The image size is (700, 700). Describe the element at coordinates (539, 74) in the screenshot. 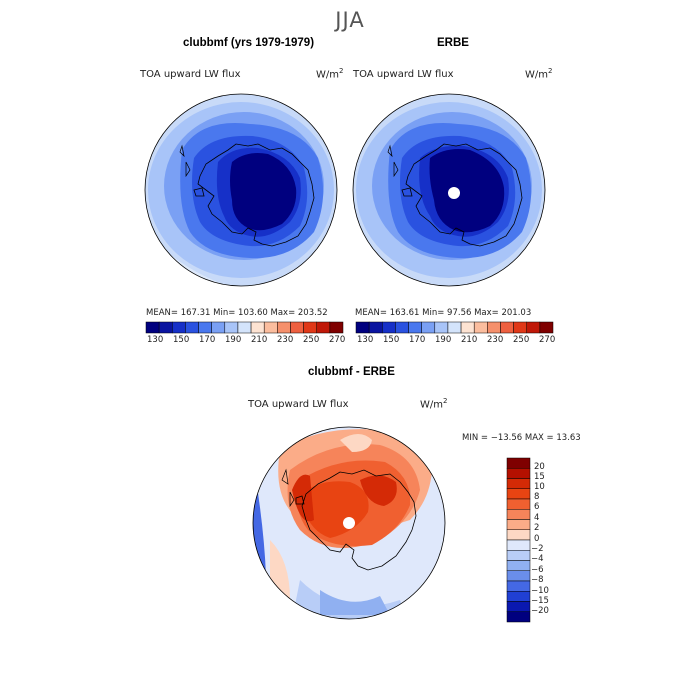

I see `units-label-obs: W/m2` at that location.